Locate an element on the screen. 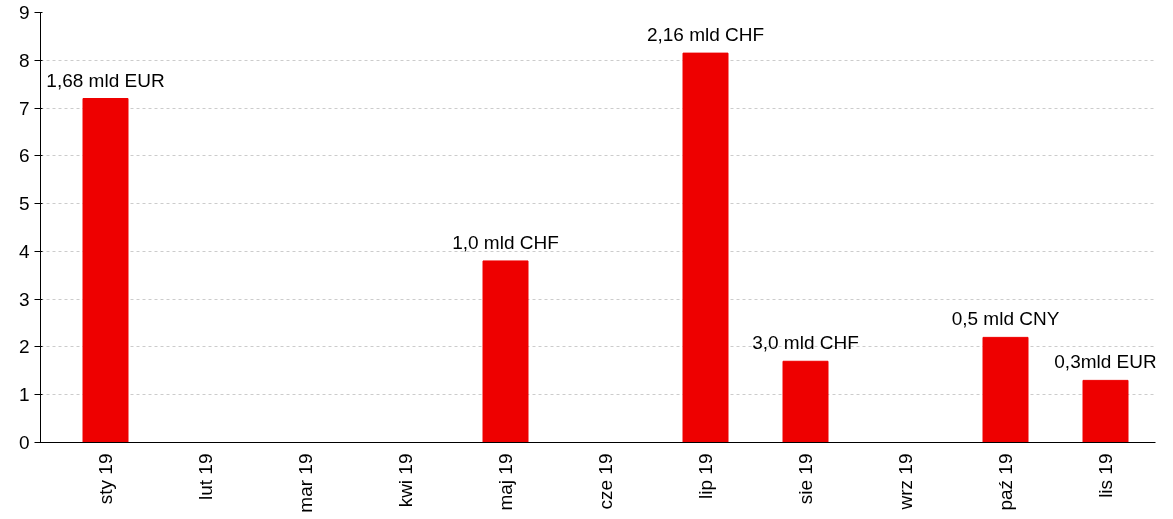 The image size is (1173, 519). y-tick-label: 7 is located at coordinates (24, 108).